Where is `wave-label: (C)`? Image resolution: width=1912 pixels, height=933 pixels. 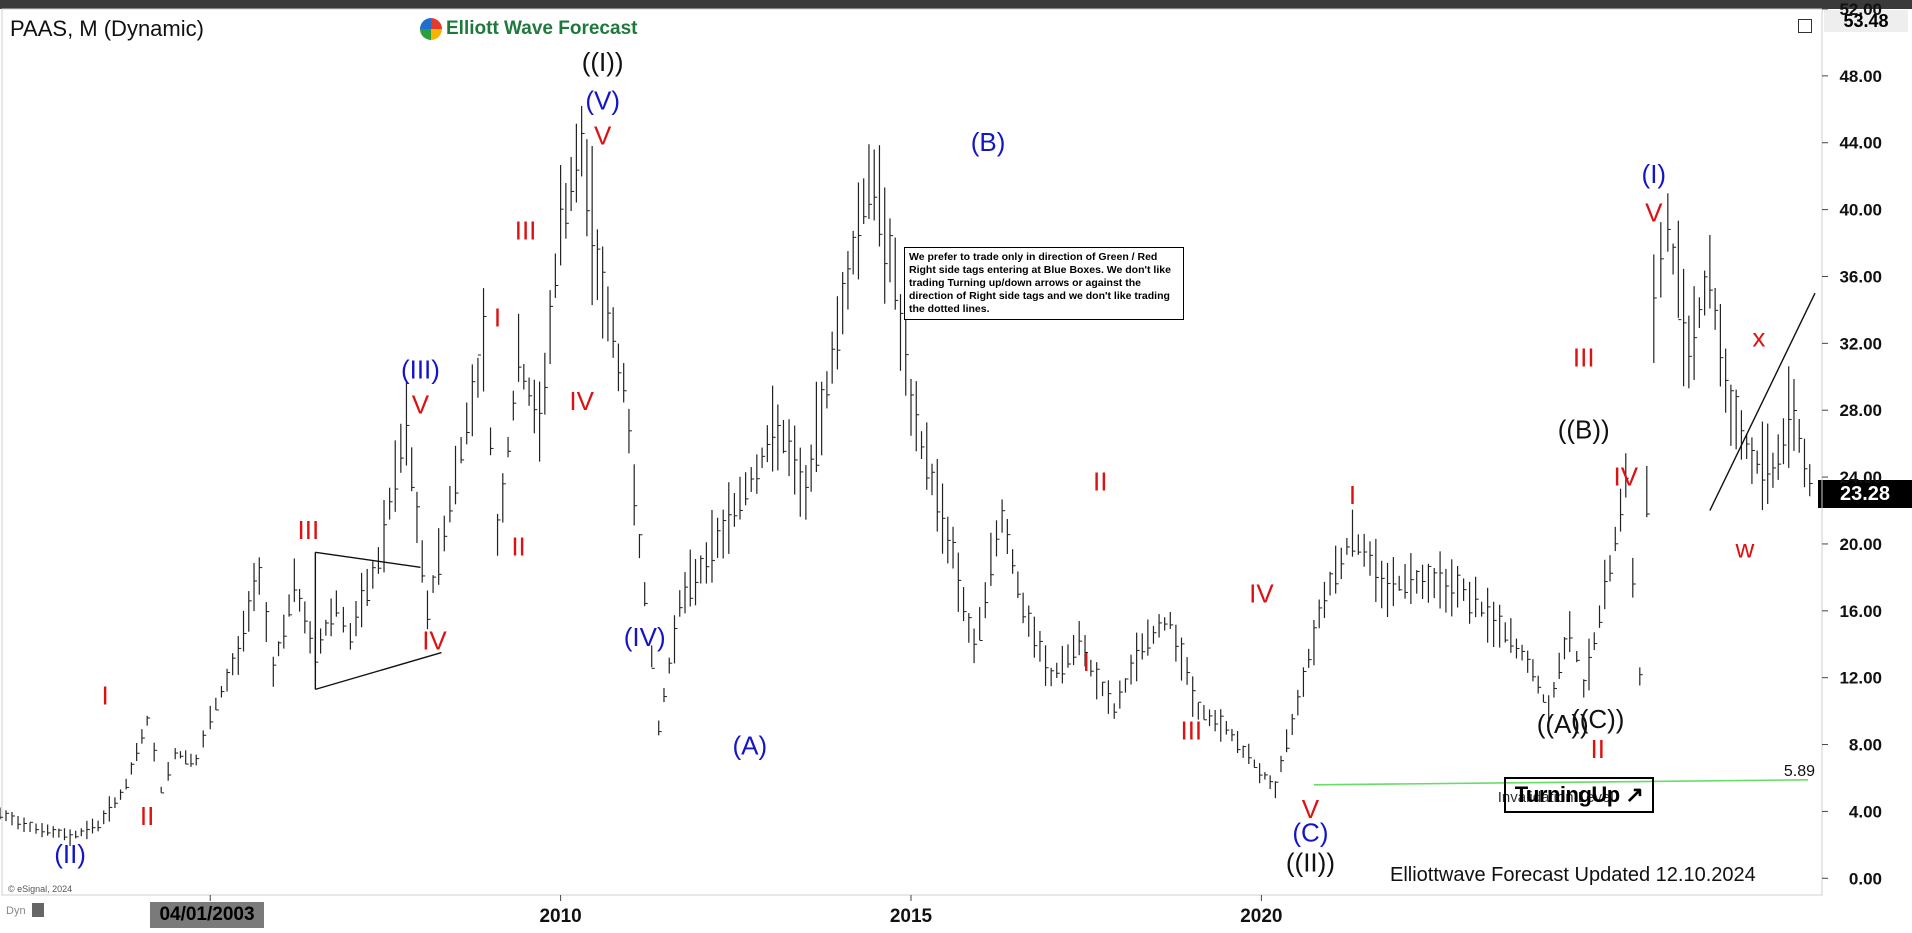
wave-label: (C) is located at coordinates (1310, 833).